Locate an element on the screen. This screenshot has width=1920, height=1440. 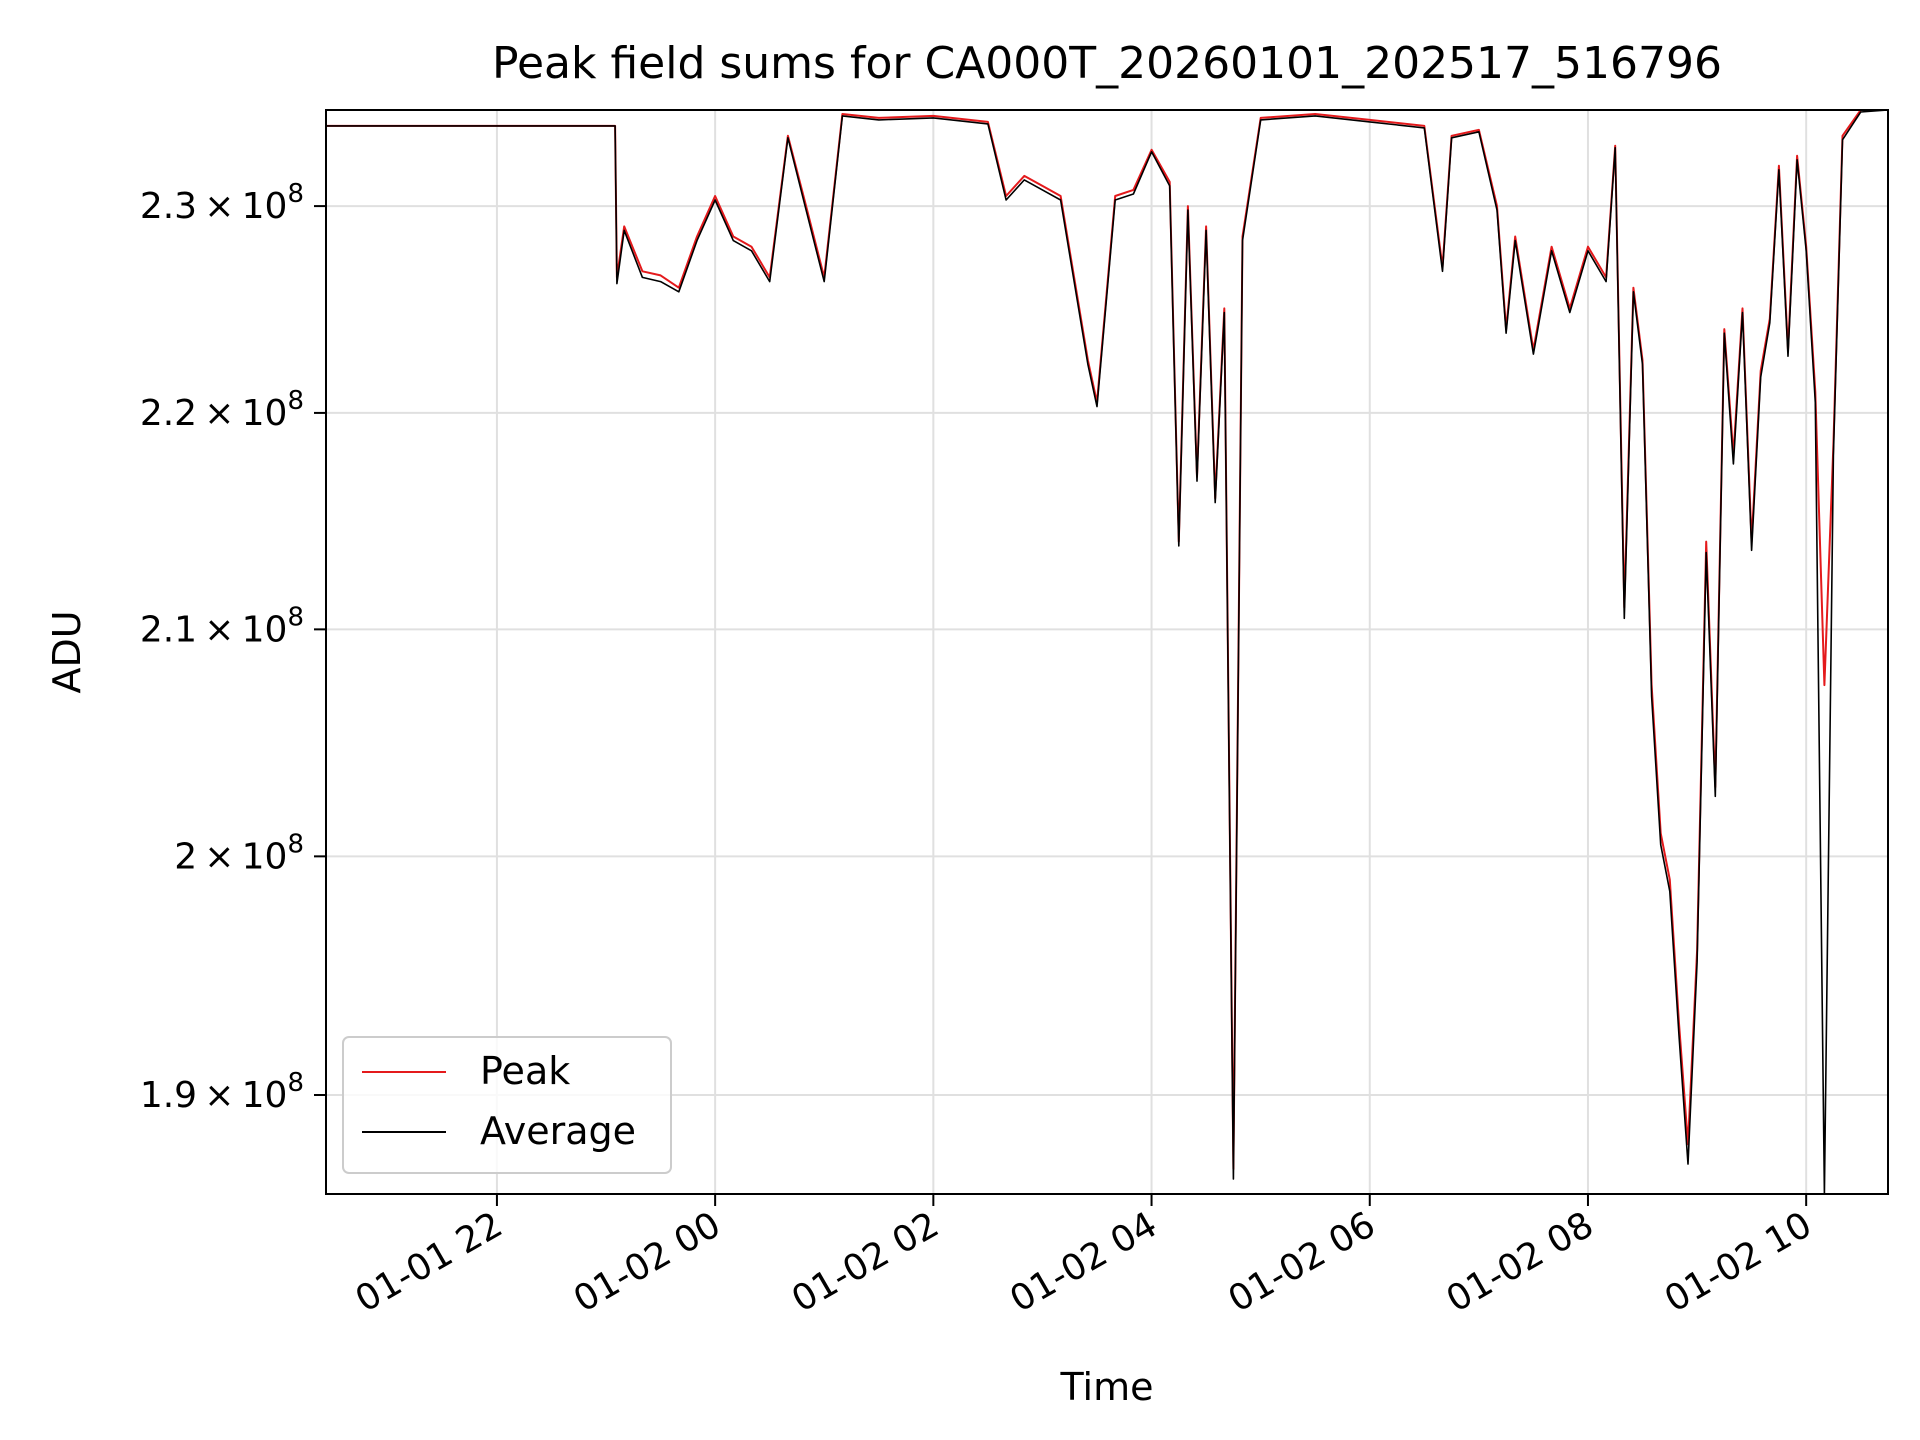
y-tick-mantissa-4: 2.3 is located at coordinates (168, 206).